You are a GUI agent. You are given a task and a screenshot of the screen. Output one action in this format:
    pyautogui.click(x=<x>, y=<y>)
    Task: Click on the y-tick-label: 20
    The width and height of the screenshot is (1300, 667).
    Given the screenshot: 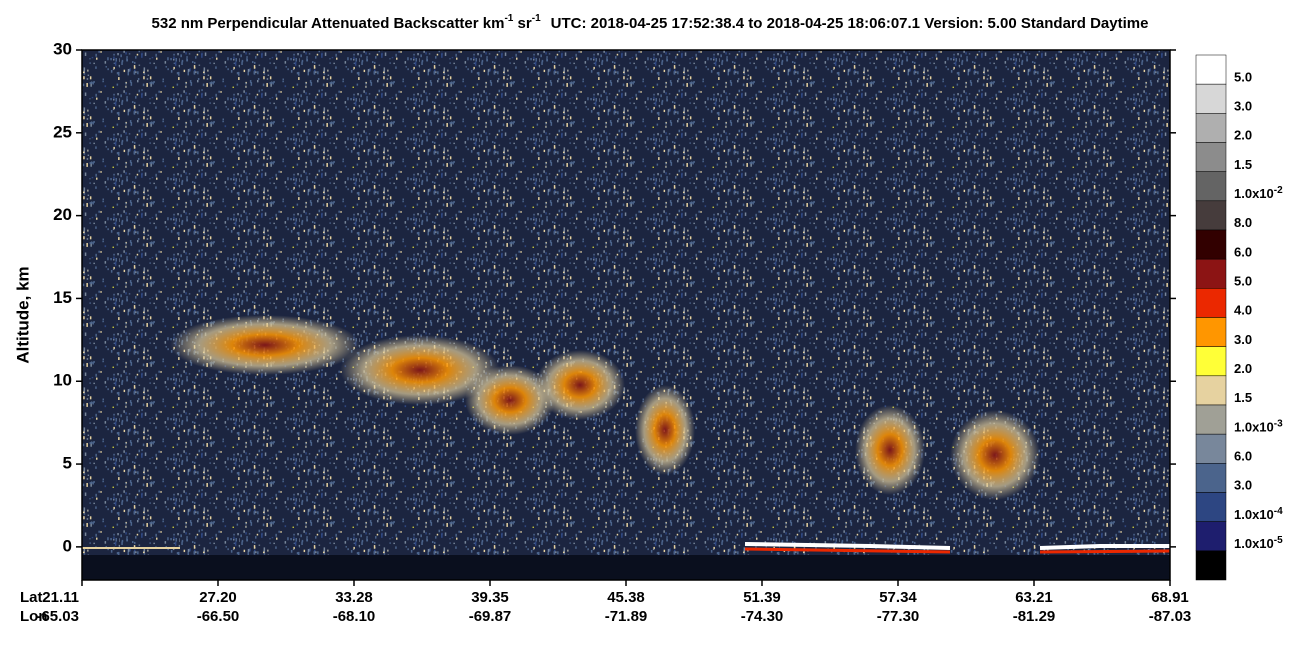 What is the action you would take?
    pyautogui.click(x=62, y=214)
    